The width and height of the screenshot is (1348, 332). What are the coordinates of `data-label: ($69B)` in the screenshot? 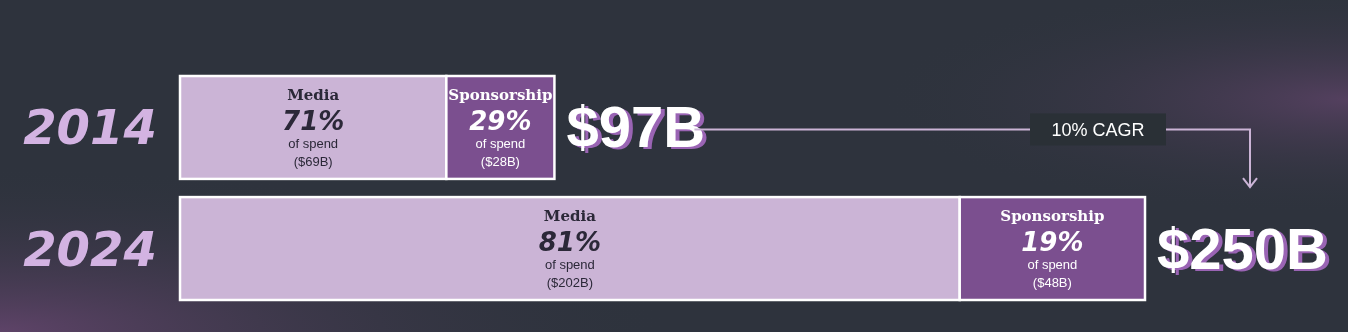 It's located at (313, 161).